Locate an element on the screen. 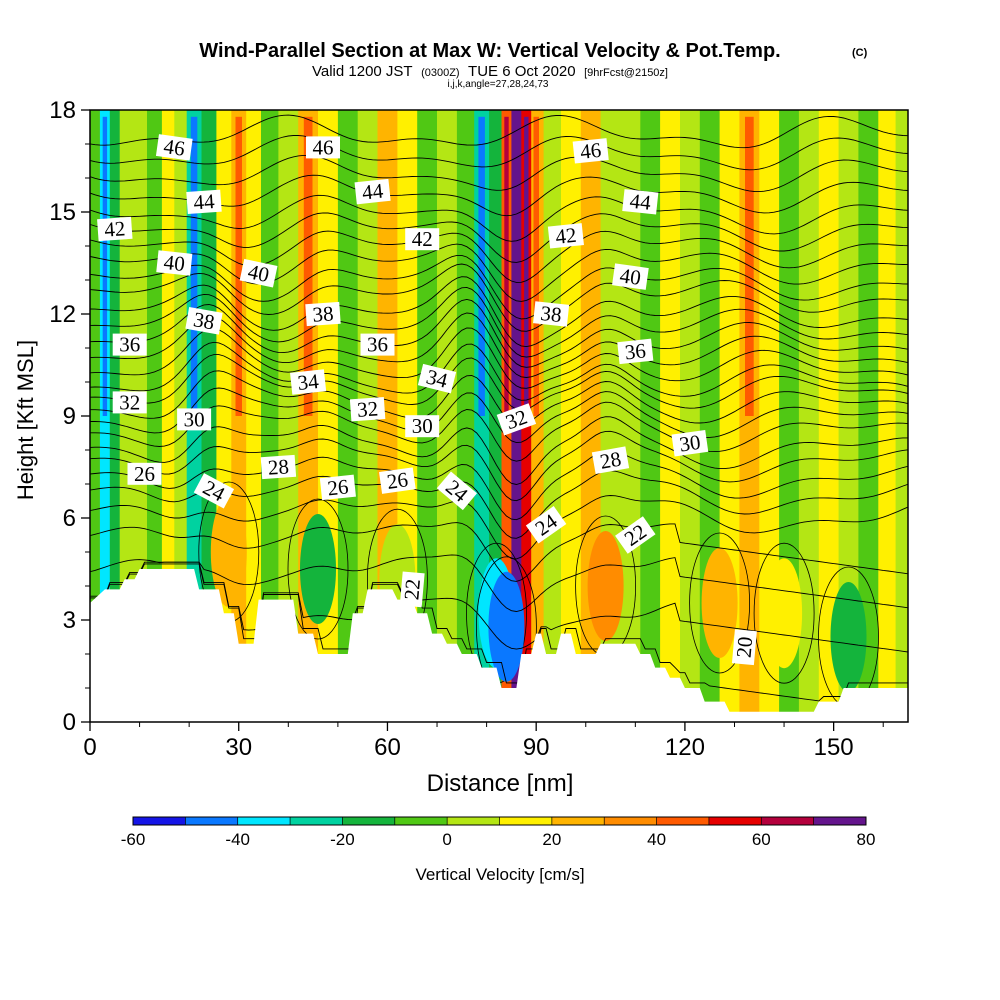  y-axis-label: Height [Kft MSL] is located at coordinates (25, 420).